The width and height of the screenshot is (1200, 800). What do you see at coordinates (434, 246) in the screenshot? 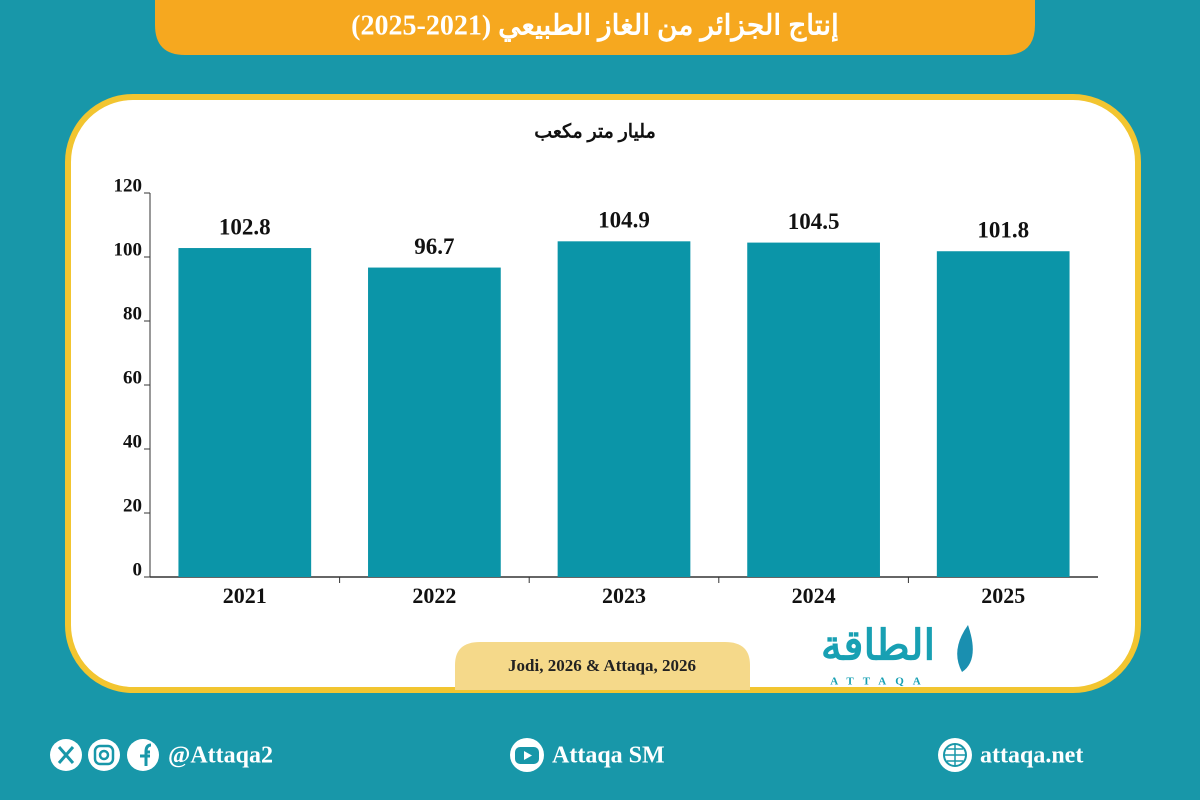
I see `value-label: 96.7` at bounding box center [434, 246].